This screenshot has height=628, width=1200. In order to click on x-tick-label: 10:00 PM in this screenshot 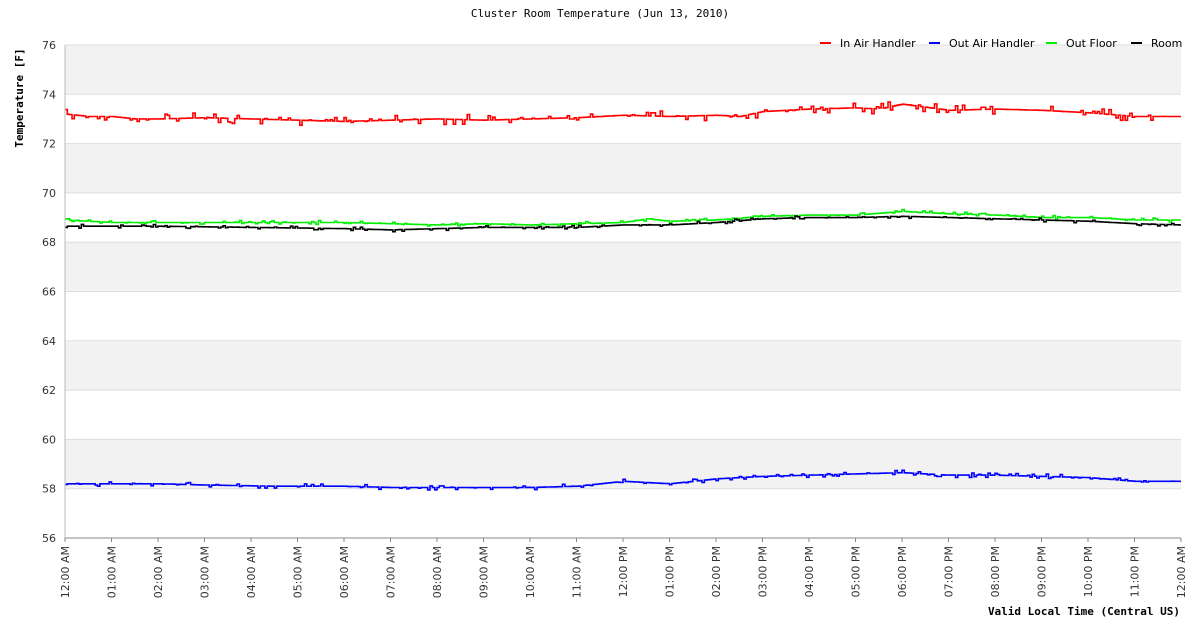, I will do `click(1088, 571)`.